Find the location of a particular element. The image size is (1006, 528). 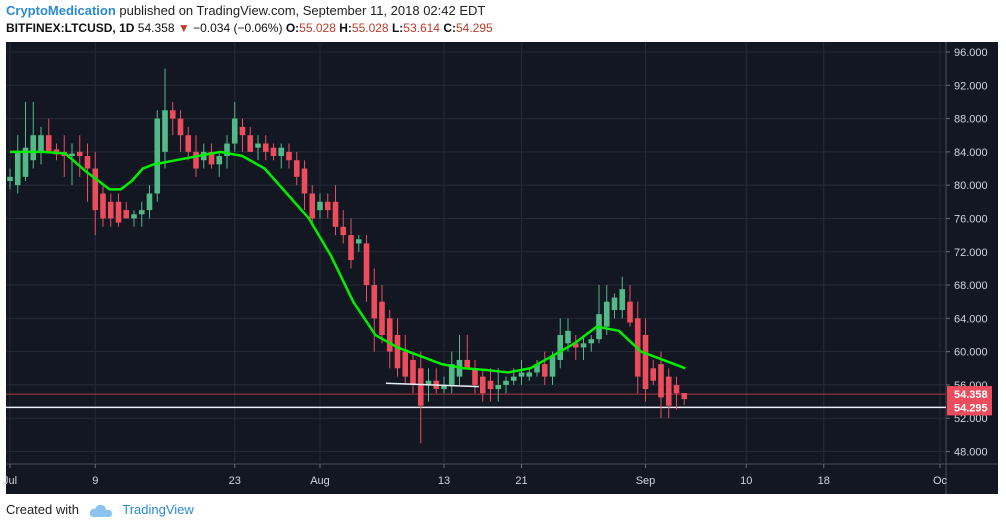

low-label: L: is located at coordinates (397, 28).